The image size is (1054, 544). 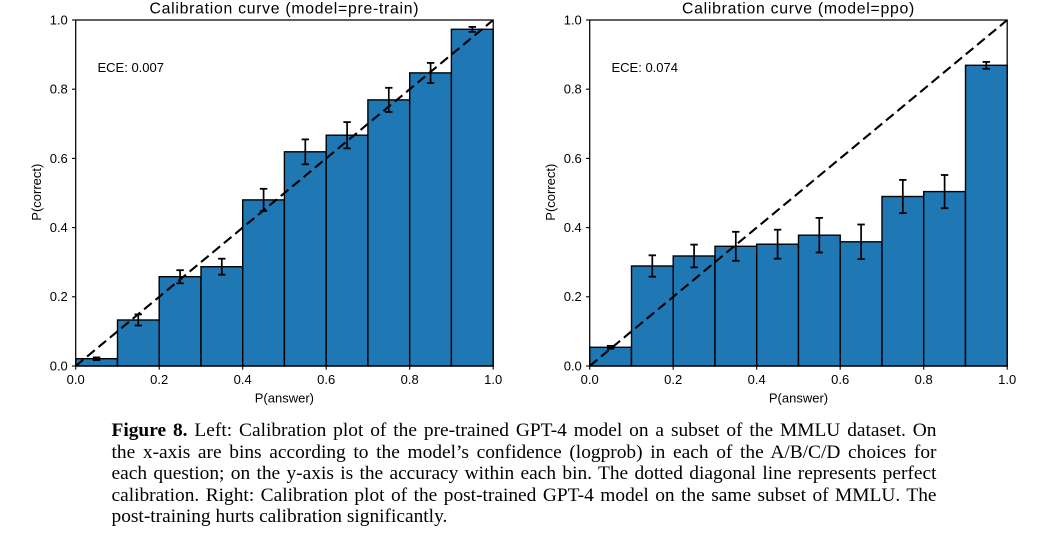 What do you see at coordinates (645, 67) in the screenshot?
I see `svg-text: ECE: 0.074` at bounding box center [645, 67].